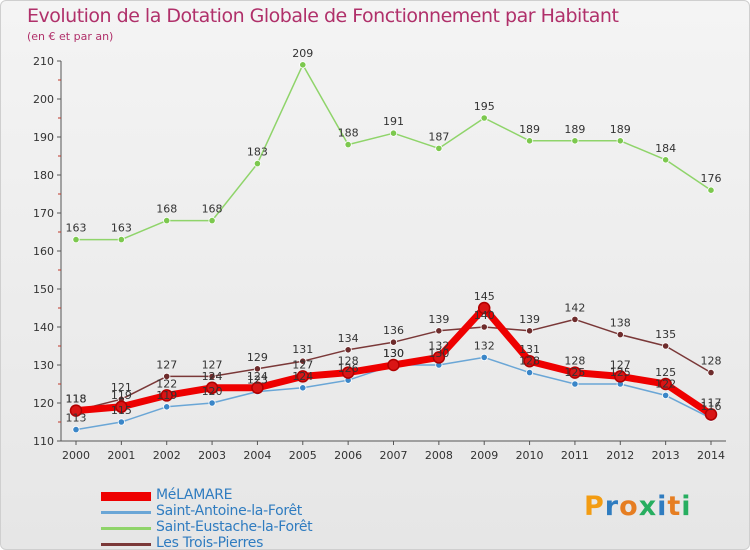  I want to click on logo-letter: P, so click(594, 506).